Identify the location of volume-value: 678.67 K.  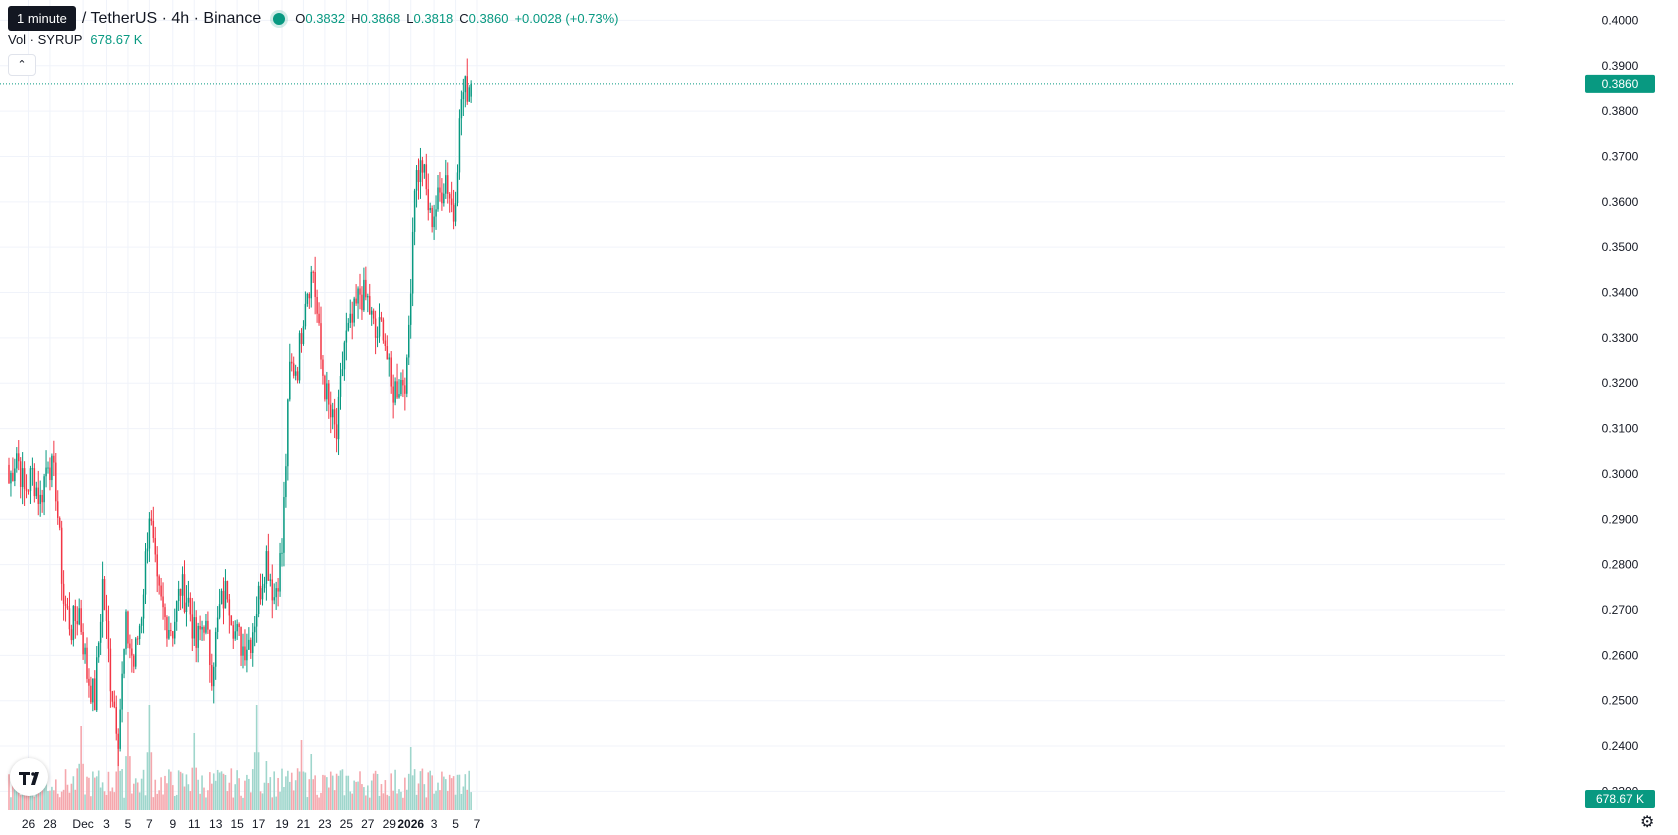
(116, 39).